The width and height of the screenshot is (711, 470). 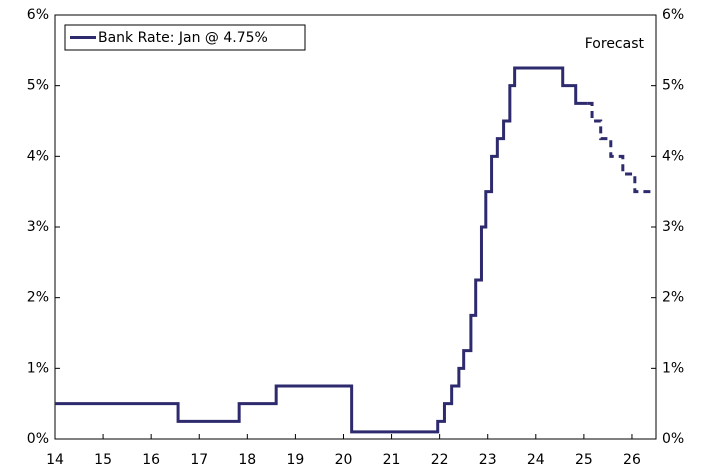 I want to click on y-tick-label: 1%, so click(x=38, y=368).